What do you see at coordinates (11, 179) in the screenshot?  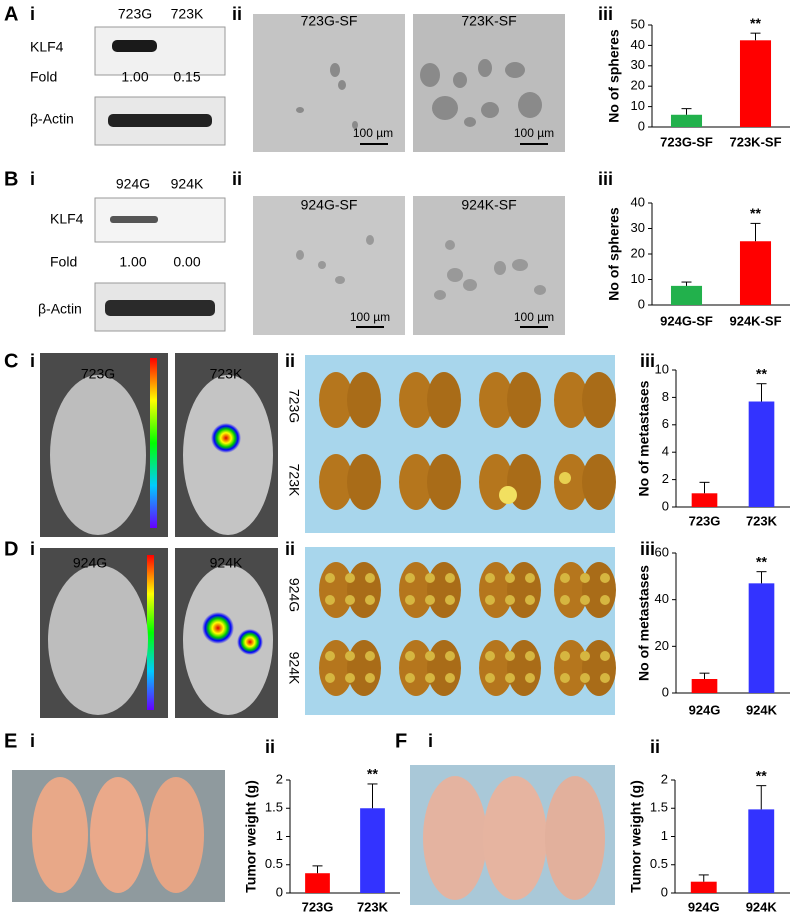 I see `panel-letter: B` at bounding box center [11, 179].